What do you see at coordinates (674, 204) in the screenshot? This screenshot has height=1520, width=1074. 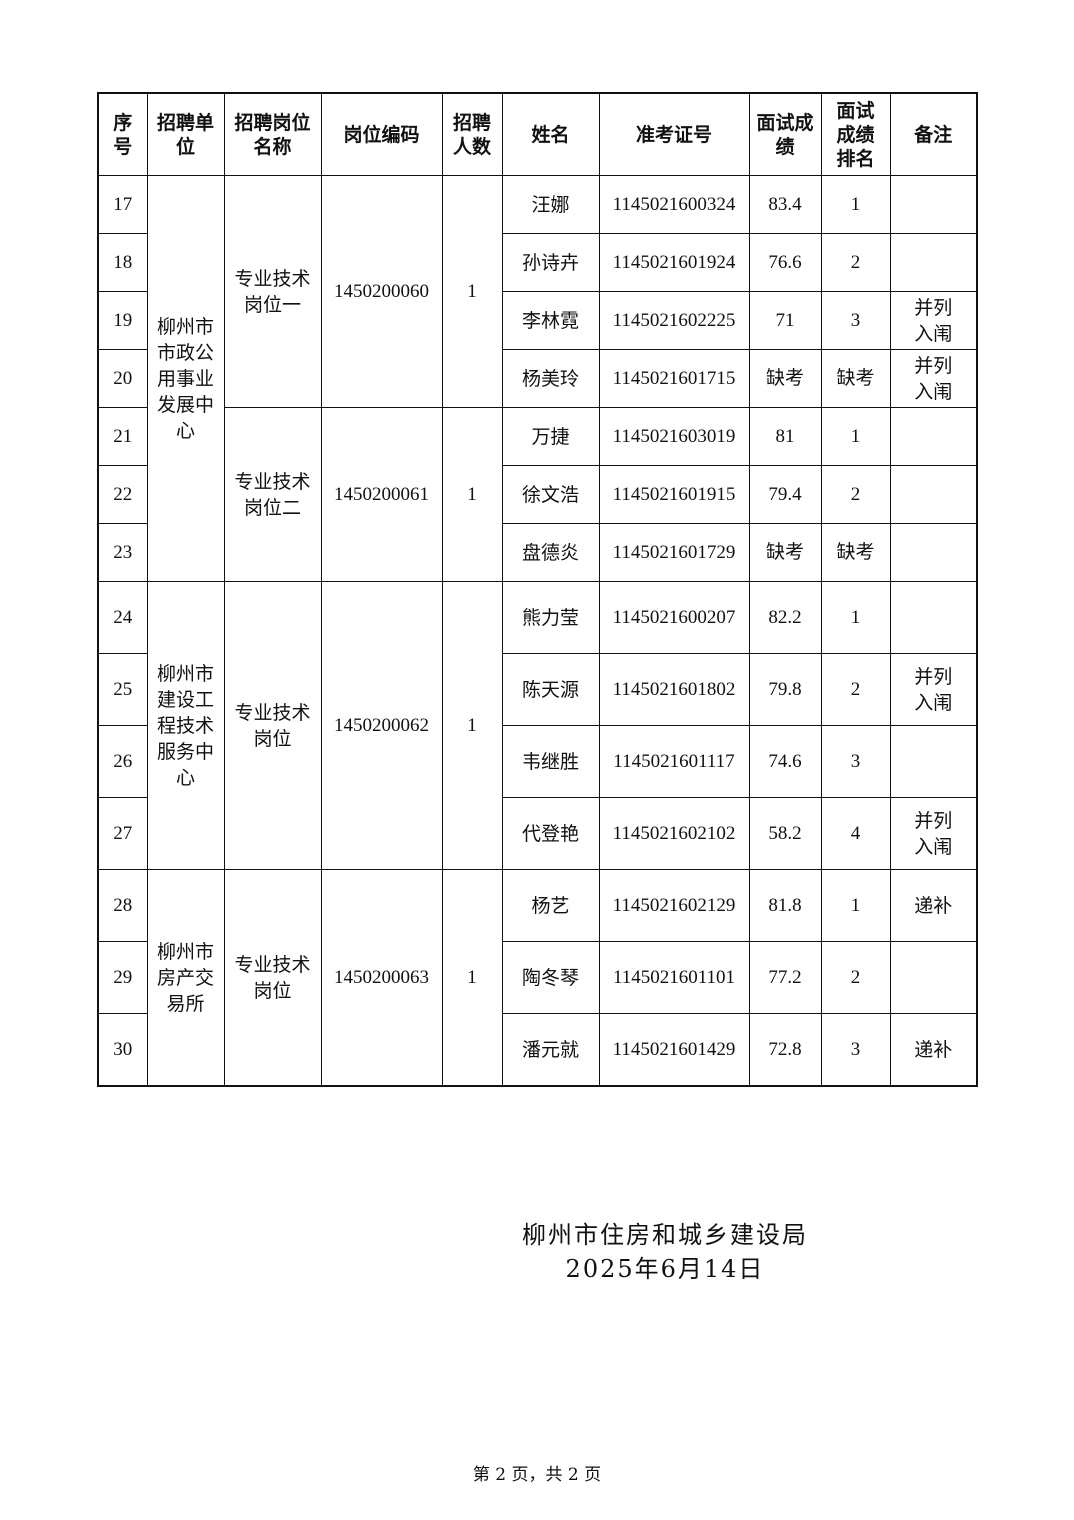 I see `exam-ticket-number: 1145021600324` at bounding box center [674, 204].